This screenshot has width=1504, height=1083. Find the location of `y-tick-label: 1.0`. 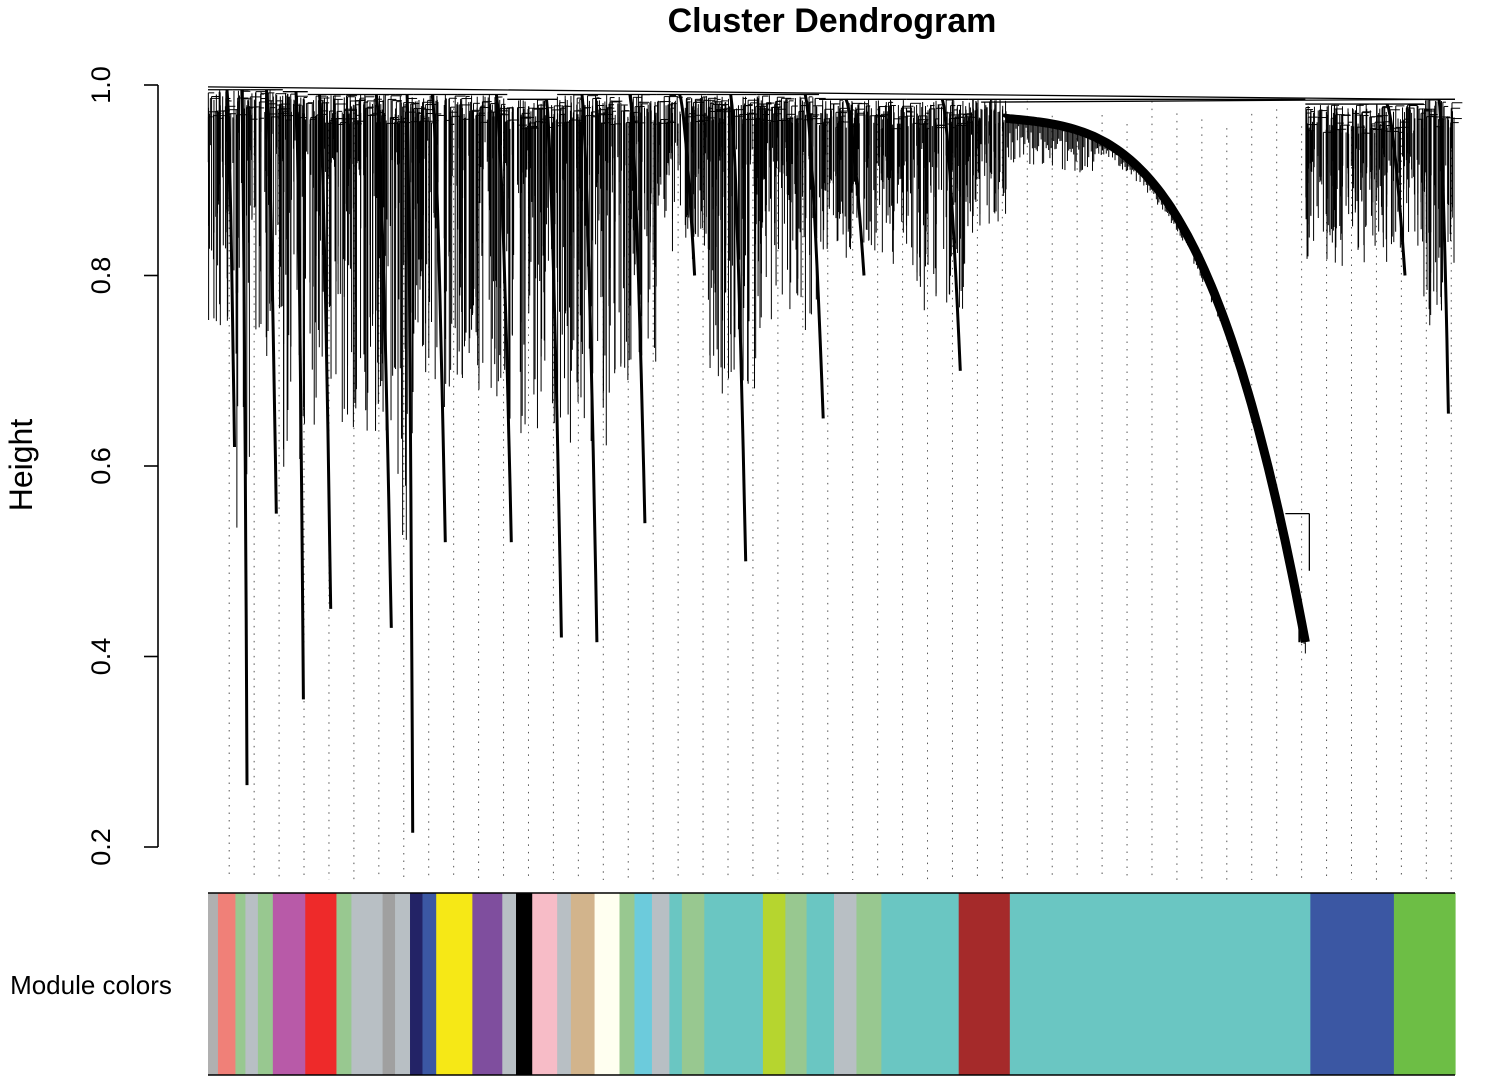

y-tick-label: 1.0 is located at coordinates (101, 85).